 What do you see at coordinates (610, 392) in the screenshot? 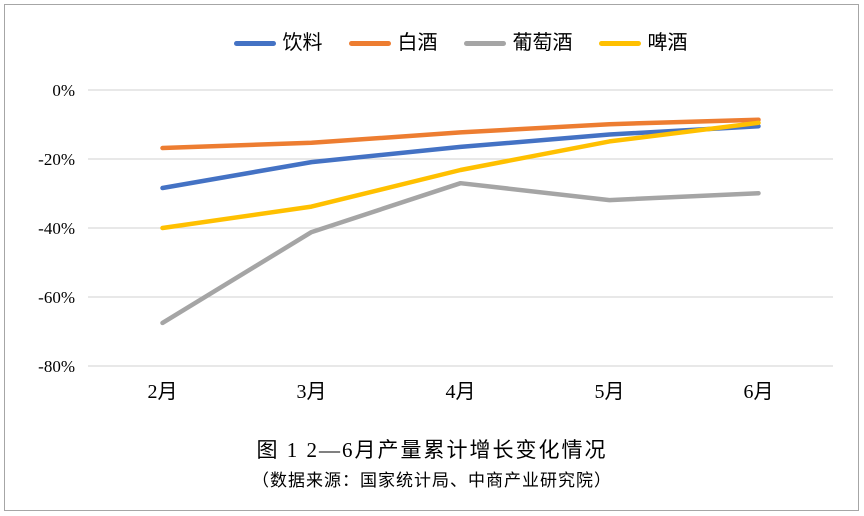
I see `x-tick-label-3: 5月` at bounding box center [610, 392].